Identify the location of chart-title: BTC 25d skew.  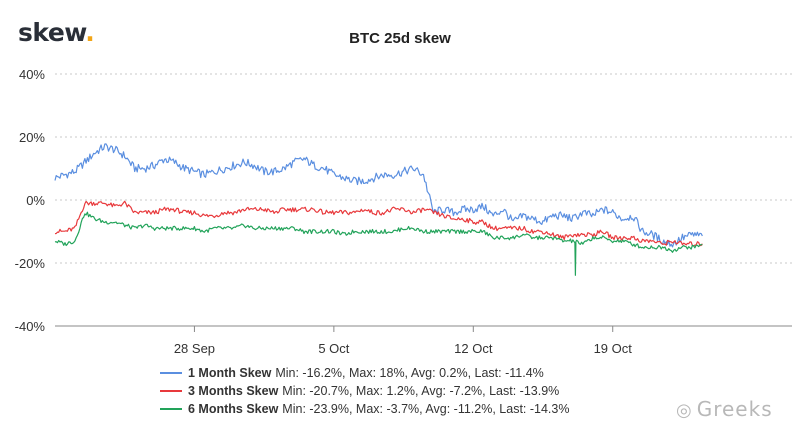
(400, 38).